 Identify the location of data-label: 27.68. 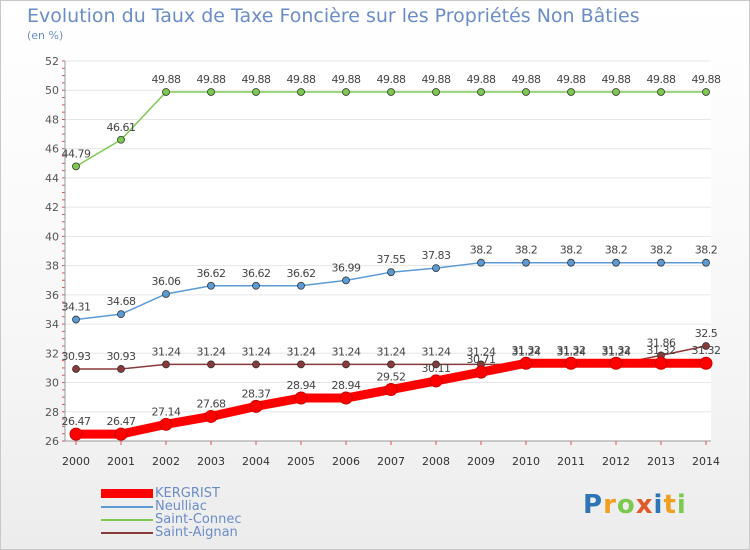
(211, 403).